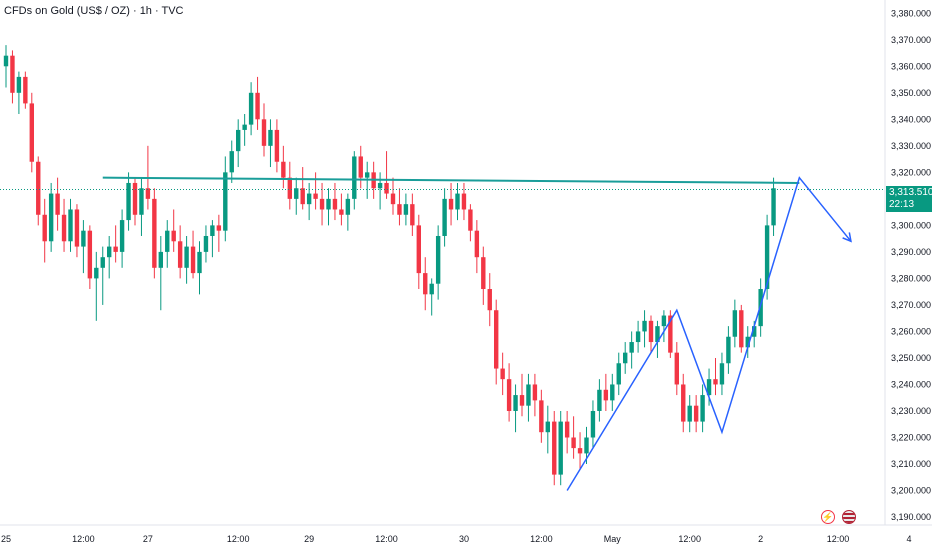 The image size is (932, 550). Describe the element at coordinates (911, 172) in the screenshot. I see `price-tick-label: 3,320.000` at that location.